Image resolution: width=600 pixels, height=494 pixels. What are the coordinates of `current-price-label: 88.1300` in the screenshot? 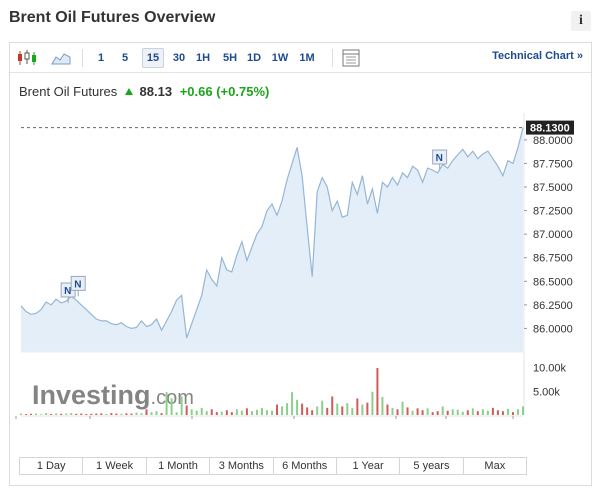 It's located at (550, 129).